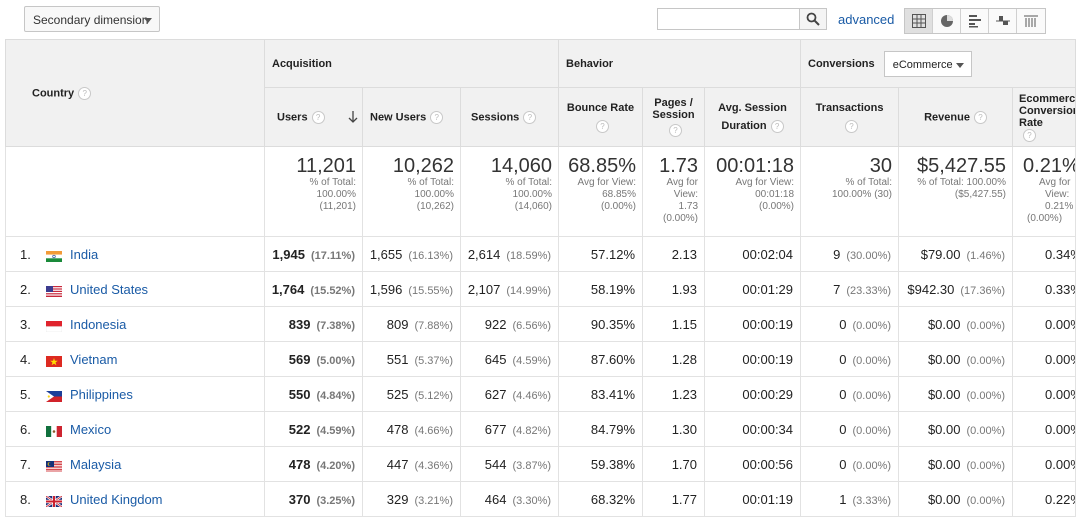  What do you see at coordinates (116, 499) in the screenshot?
I see `country-link: United Kingdom` at bounding box center [116, 499].